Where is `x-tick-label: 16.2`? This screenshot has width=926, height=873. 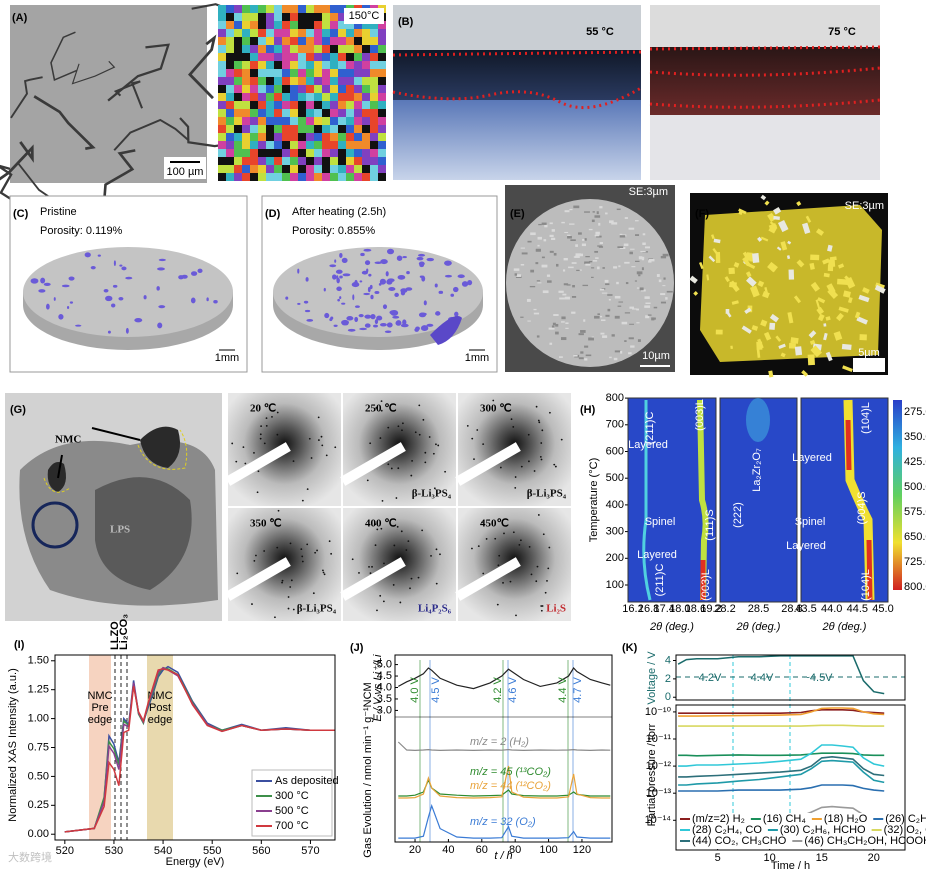 x-tick-label: 16.2 is located at coordinates (632, 609).